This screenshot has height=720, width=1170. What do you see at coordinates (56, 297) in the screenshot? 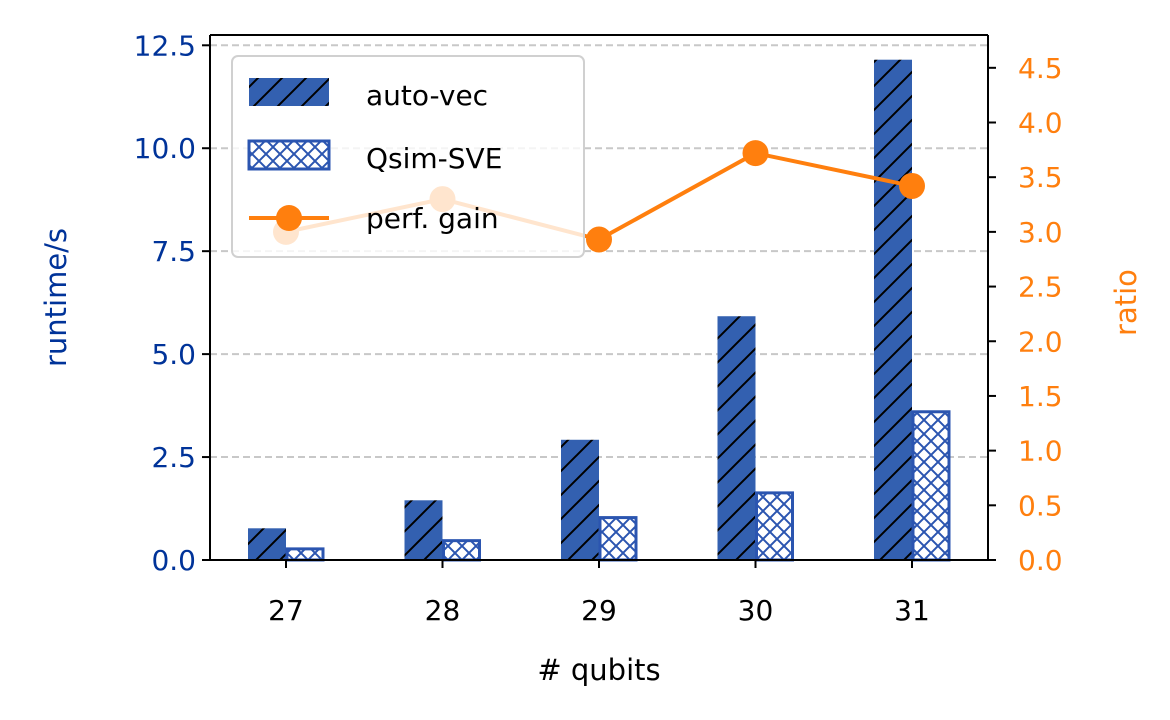
I see `left-axis-label: runtime/s` at bounding box center [56, 297].